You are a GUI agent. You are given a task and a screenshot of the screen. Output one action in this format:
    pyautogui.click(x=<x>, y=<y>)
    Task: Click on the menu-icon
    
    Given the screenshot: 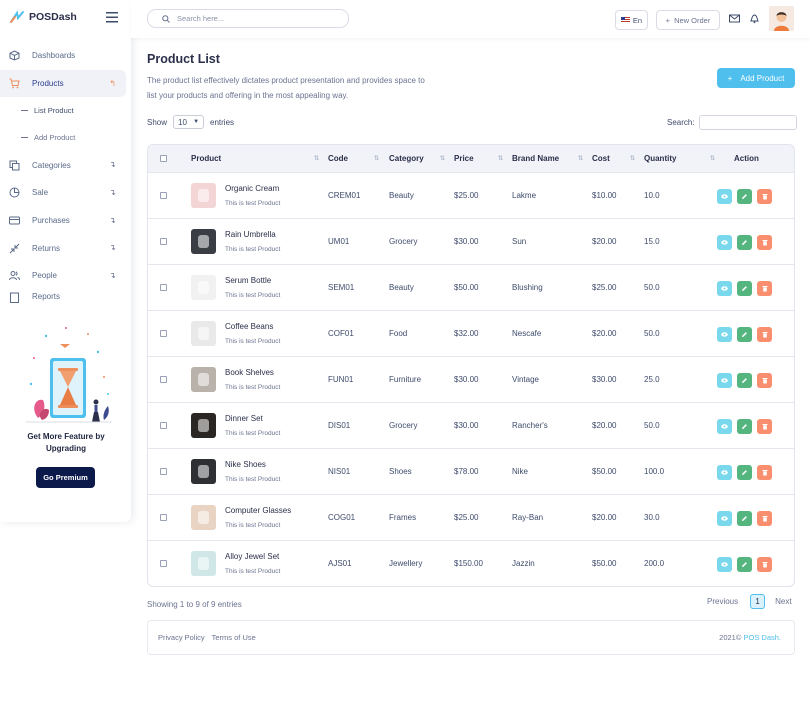 What is the action you would take?
    pyautogui.click(x=112, y=17)
    